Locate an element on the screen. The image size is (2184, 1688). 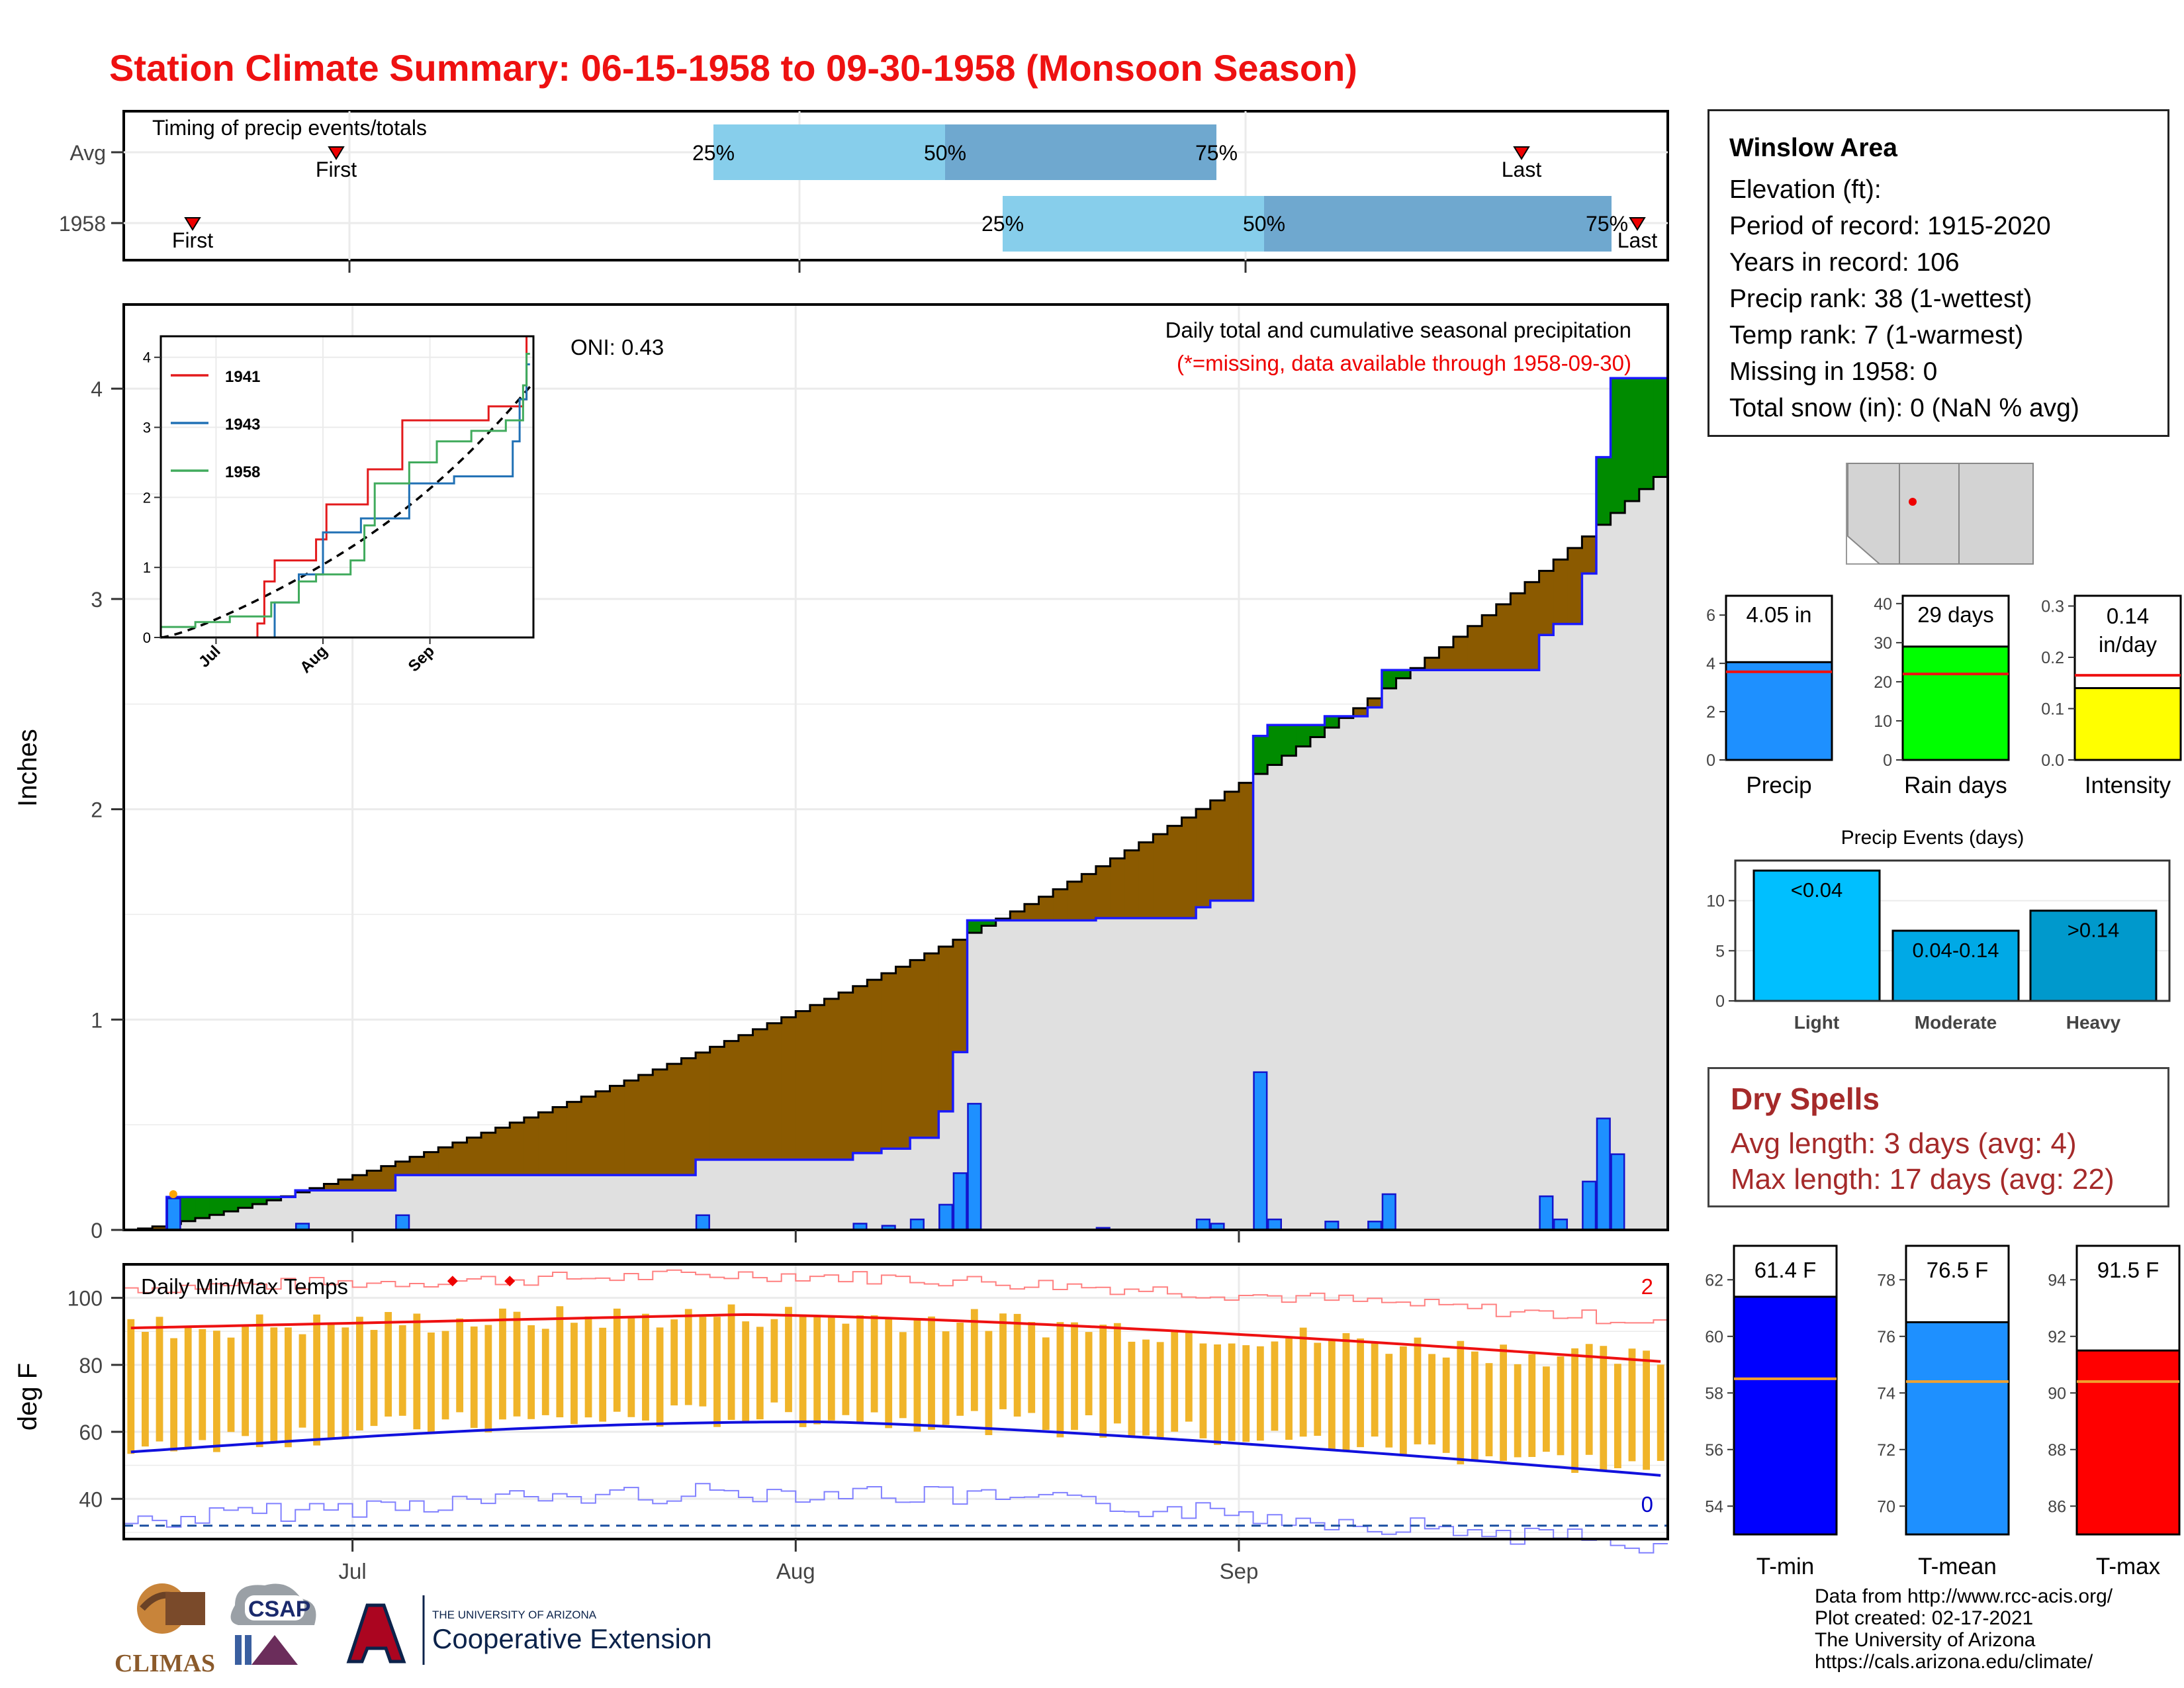
summary-value-label: 29 days is located at coordinates (1955, 614).